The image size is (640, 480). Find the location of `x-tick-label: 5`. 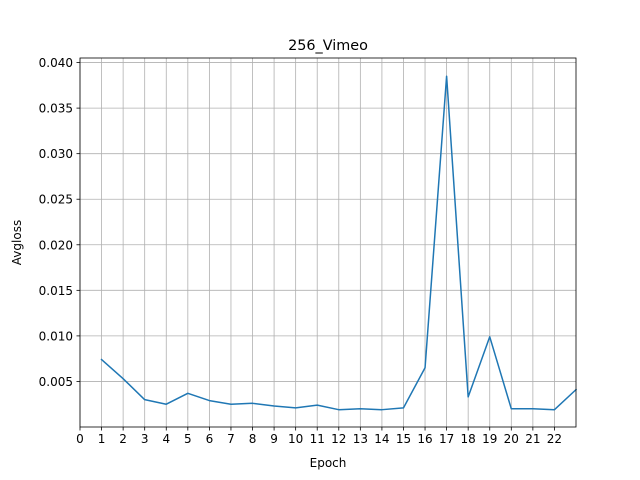

x-tick-label: 5 is located at coordinates (188, 439).